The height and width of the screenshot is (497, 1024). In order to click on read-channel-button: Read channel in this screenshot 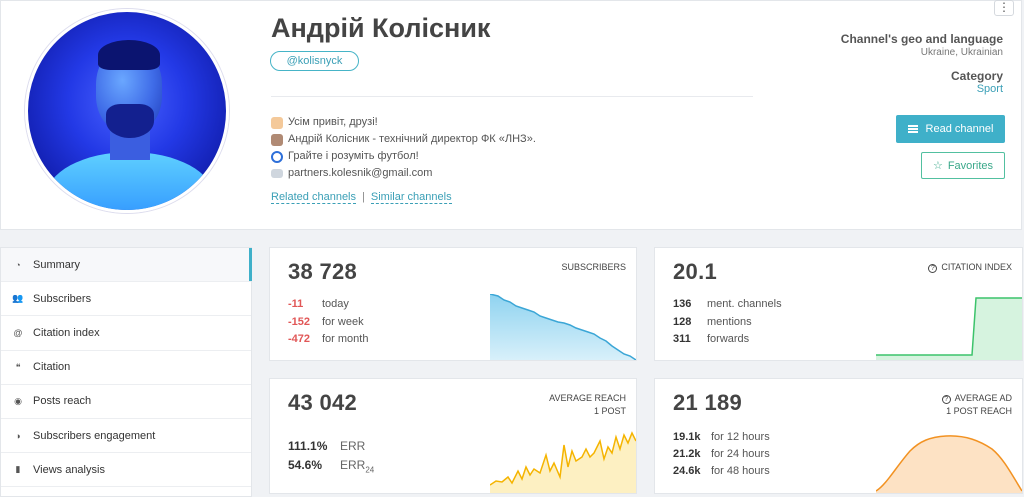, I will do `click(950, 129)`.